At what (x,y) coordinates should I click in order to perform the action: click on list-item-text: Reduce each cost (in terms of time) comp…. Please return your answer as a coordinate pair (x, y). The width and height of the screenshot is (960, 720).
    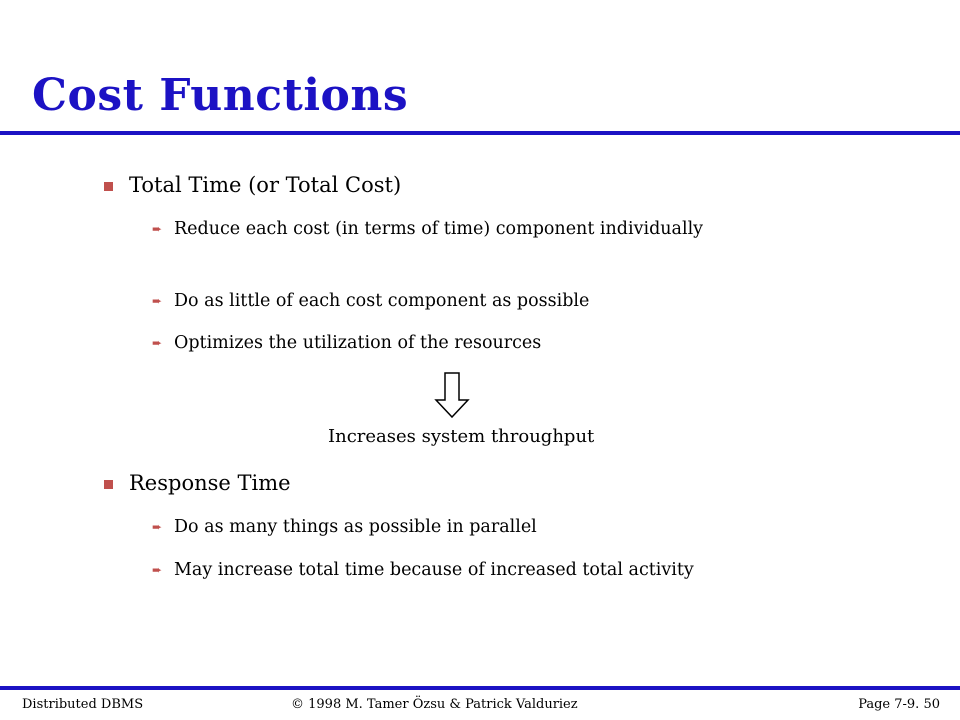
    Looking at the image, I should click on (439, 229).